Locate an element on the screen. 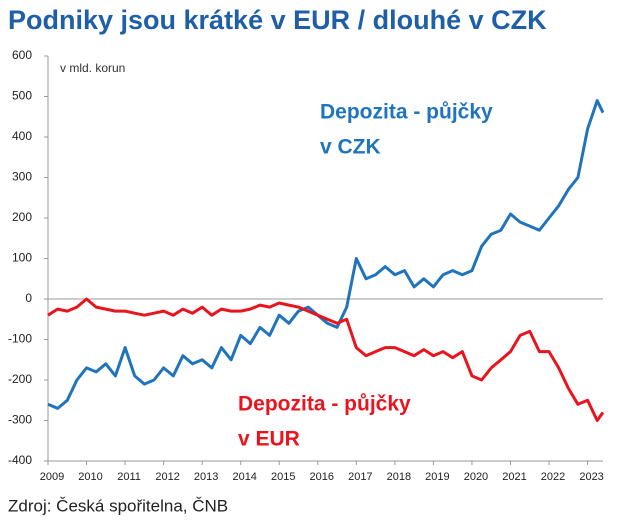 This screenshot has width=640, height=522. x-tick-label: 2012 is located at coordinates (167, 477).